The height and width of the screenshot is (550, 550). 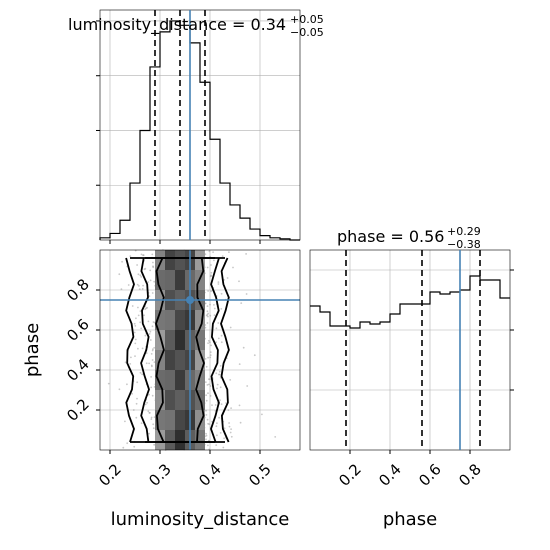 What do you see at coordinates (410, 519) in the screenshot?
I see `x-axis-label-phase: phase` at bounding box center [410, 519].